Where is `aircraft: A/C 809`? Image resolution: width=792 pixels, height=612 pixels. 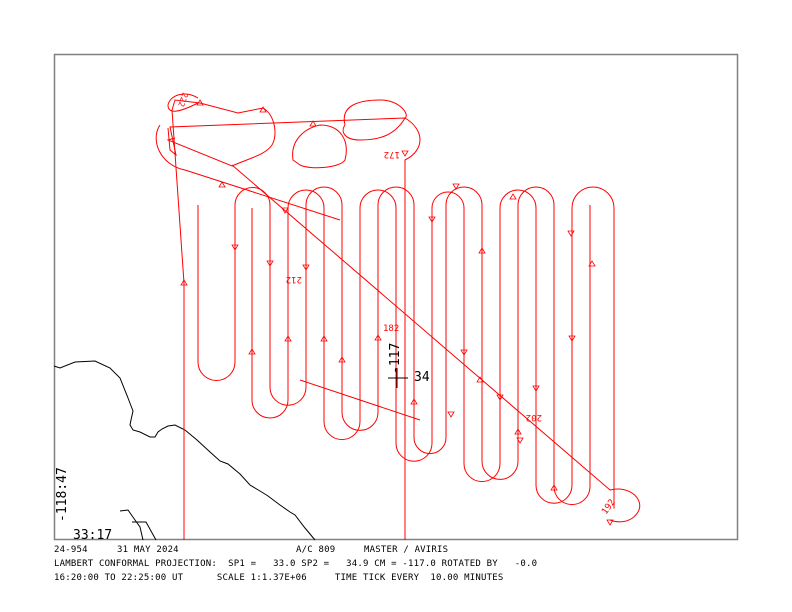
aircraft: A/C 809 is located at coordinates (316, 550).